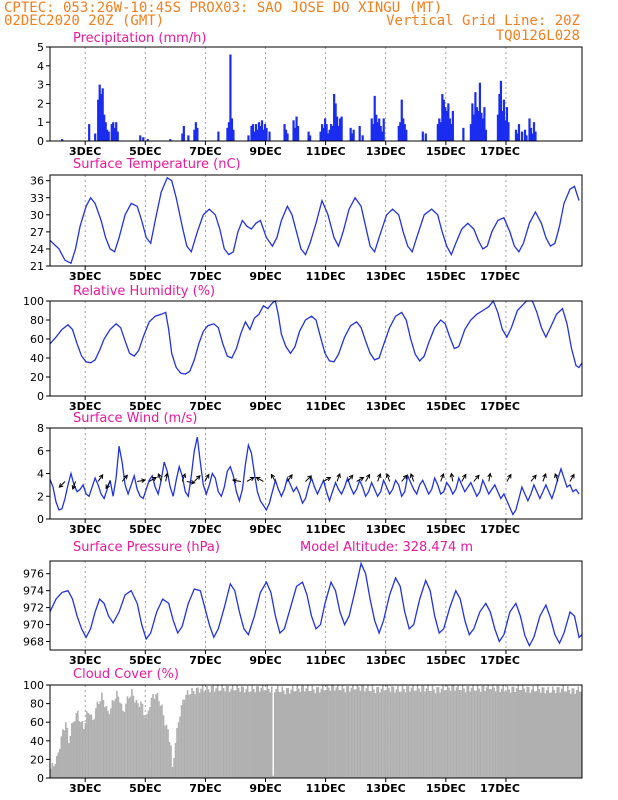 The image size is (618, 800). What do you see at coordinates (85, 529) in the screenshot?
I see `x-tick-label: 3DEC` at bounding box center [85, 529].